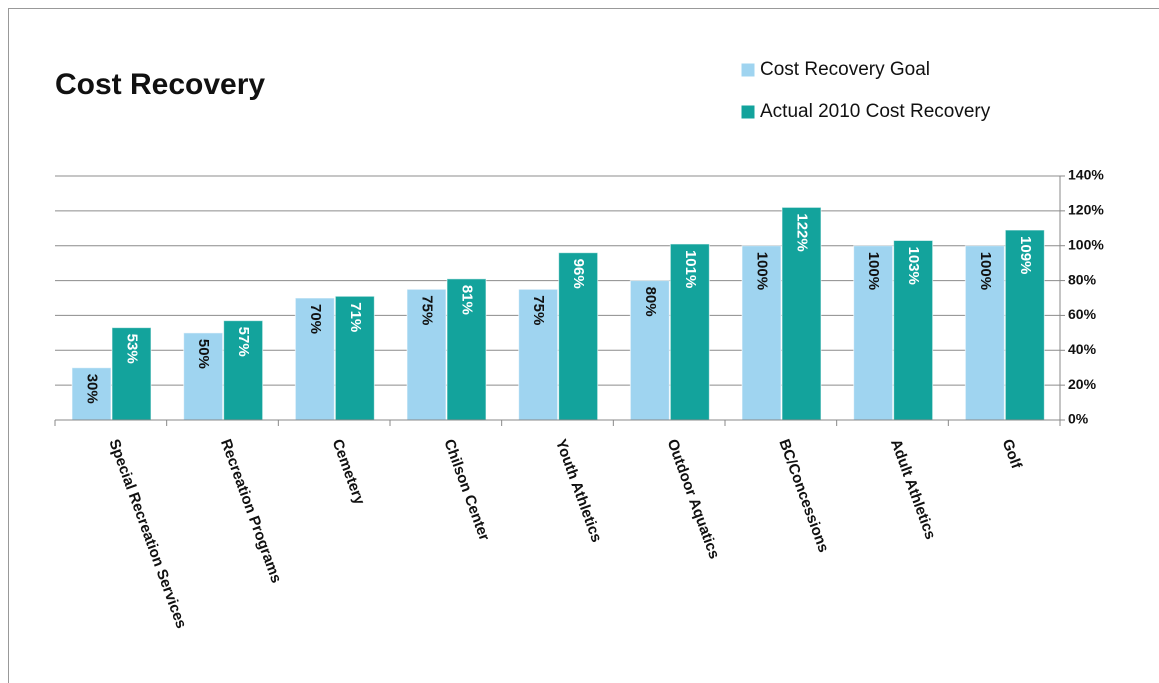  I want to click on y-tick-label: 100%, so click(1086, 244).